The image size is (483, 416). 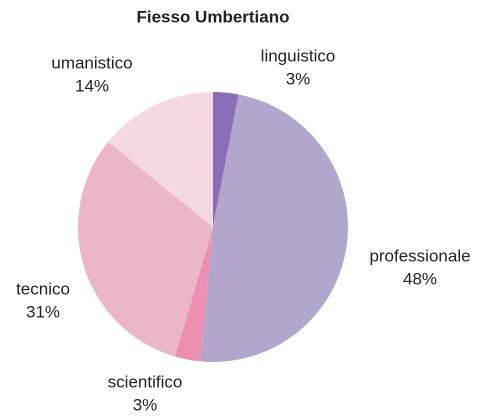 What do you see at coordinates (212, 16) in the screenshot?
I see `chart-title: Fiesso Umbertiano` at bounding box center [212, 16].